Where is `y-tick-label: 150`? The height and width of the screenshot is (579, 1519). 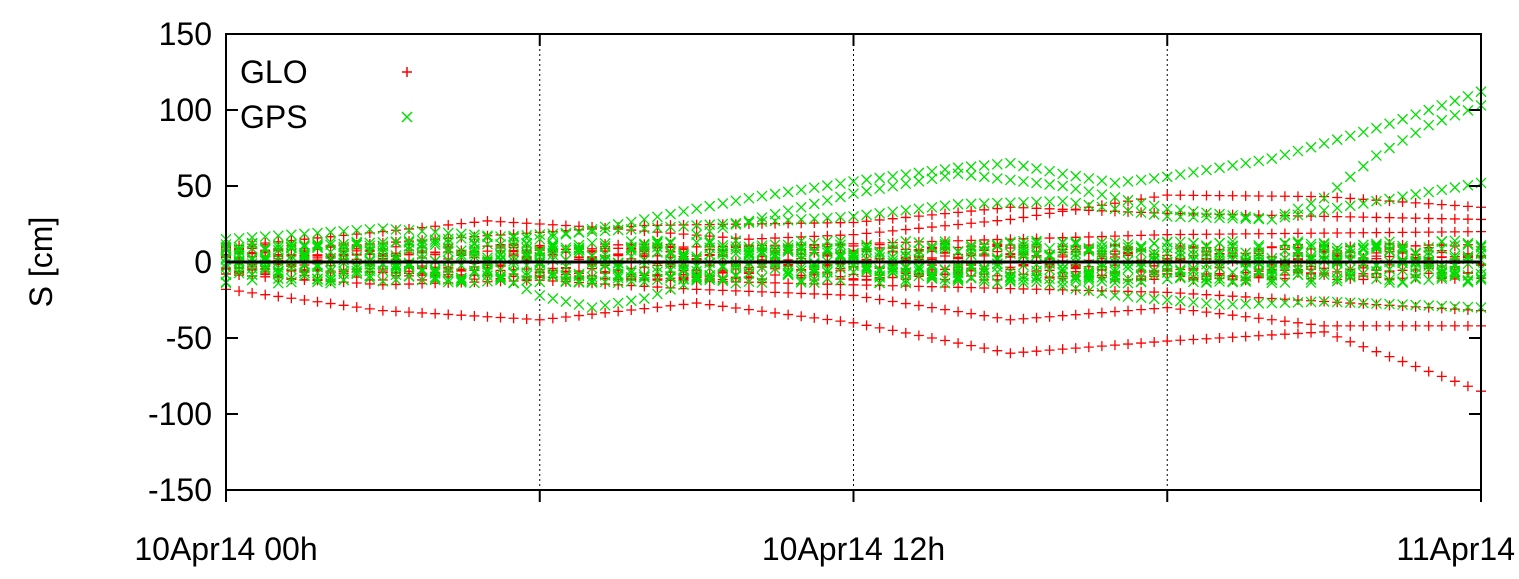 y-tick-label: 150 is located at coordinates (185, 34).